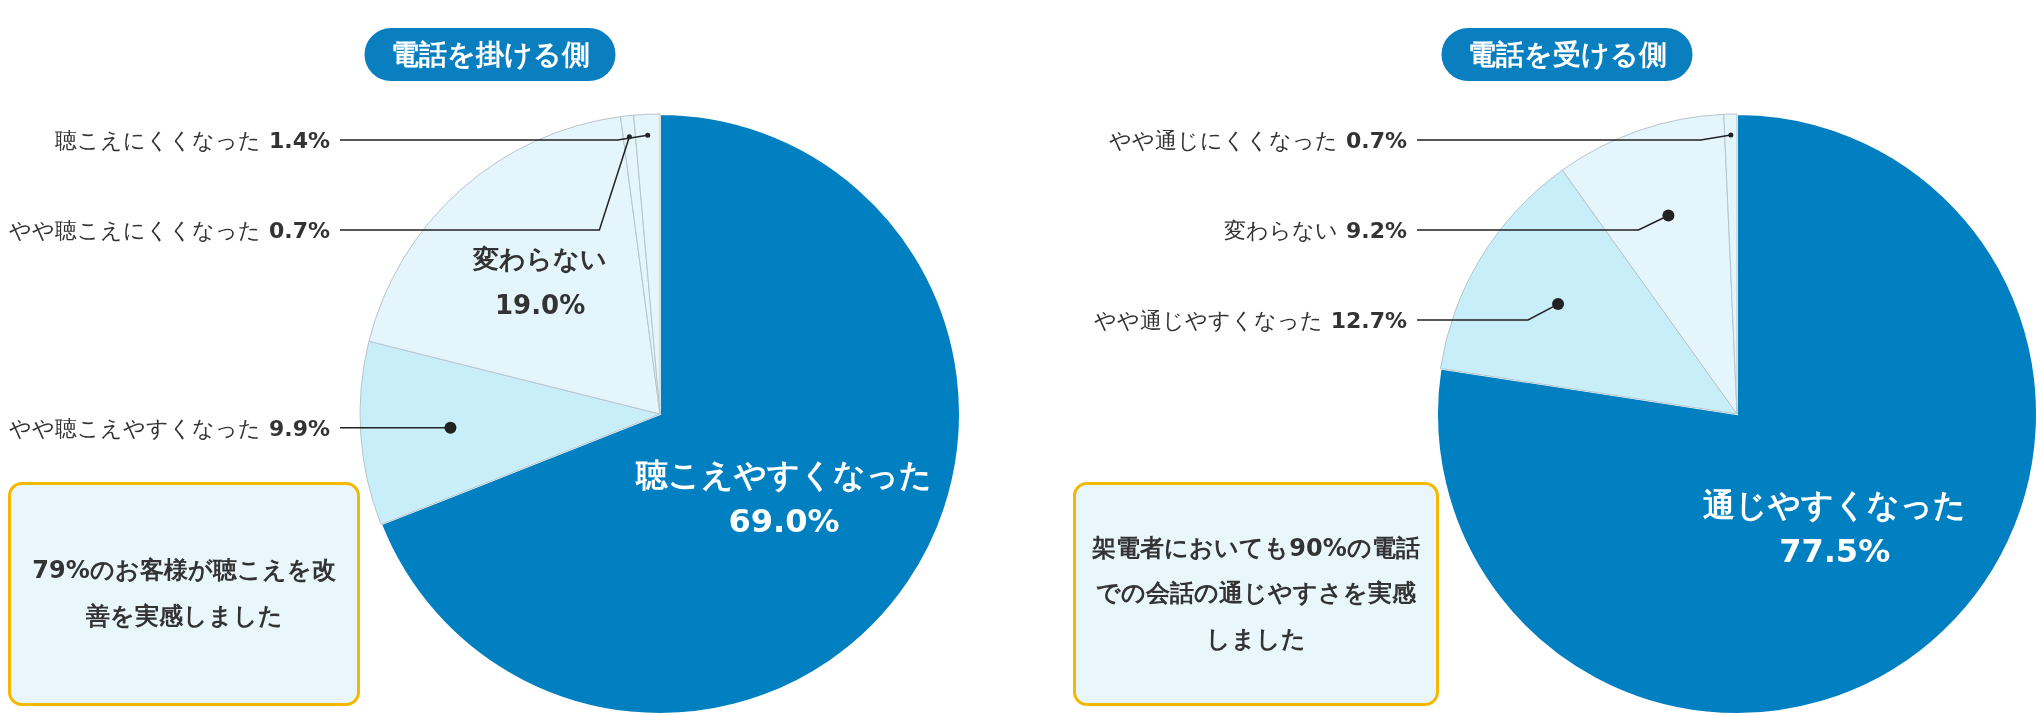 This screenshot has width=2040, height=715. Describe the element at coordinates (1567, 54) in the screenshot. I see `chart-title: 電話を受ける側` at that location.